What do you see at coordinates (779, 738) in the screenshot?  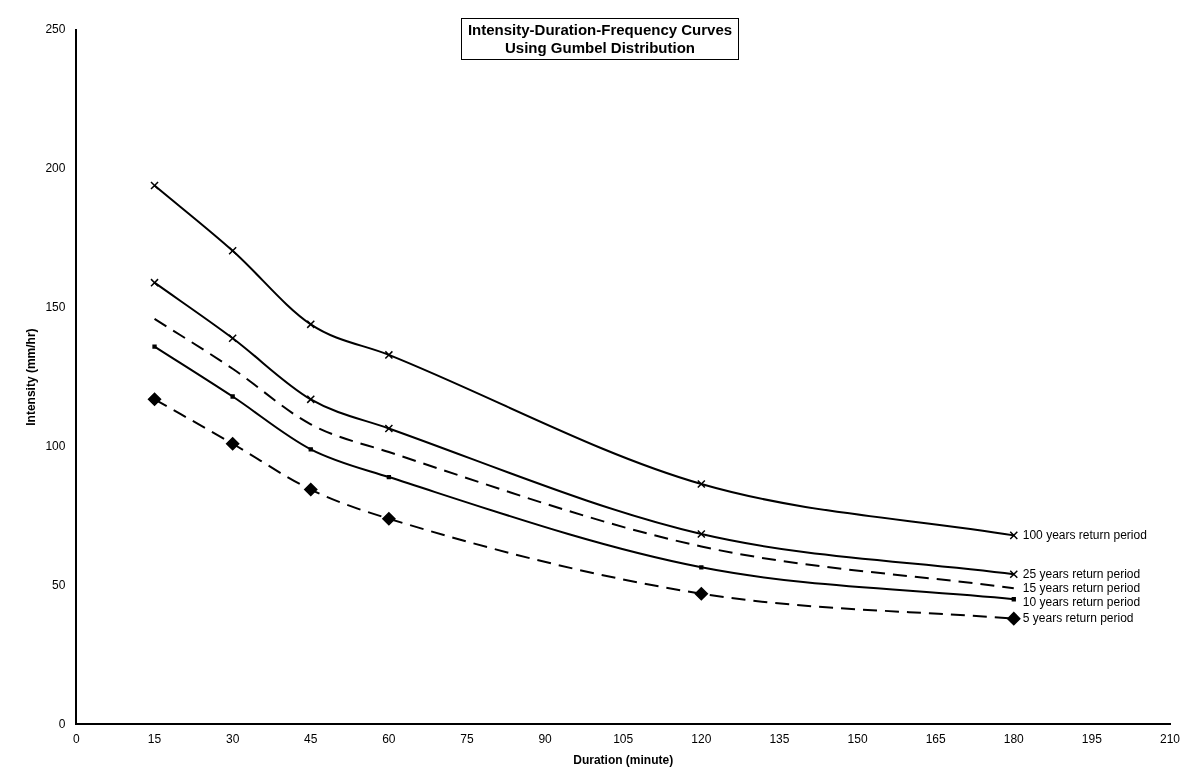 I see `x-tick-label: 135` at bounding box center [779, 738].